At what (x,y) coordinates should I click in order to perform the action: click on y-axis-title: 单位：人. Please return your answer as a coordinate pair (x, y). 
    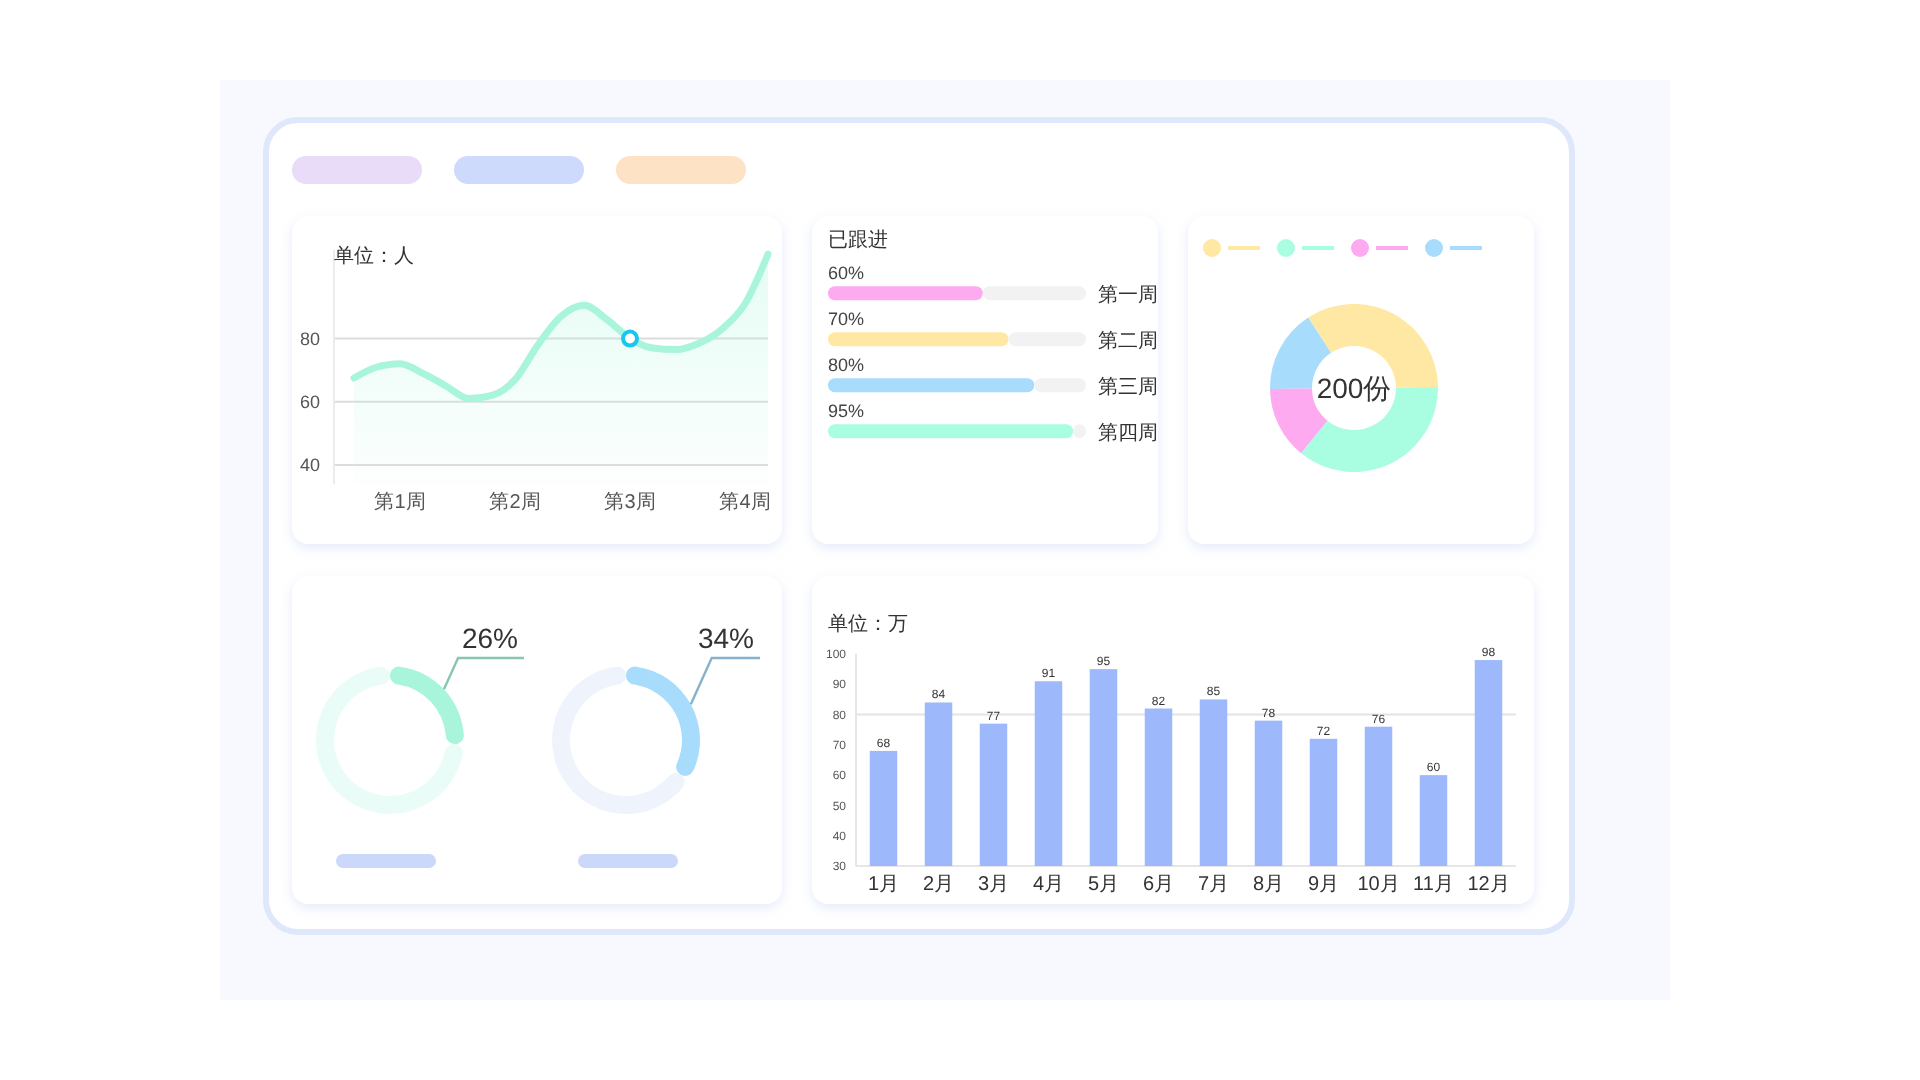
    Looking at the image, I should click on (374, 256).